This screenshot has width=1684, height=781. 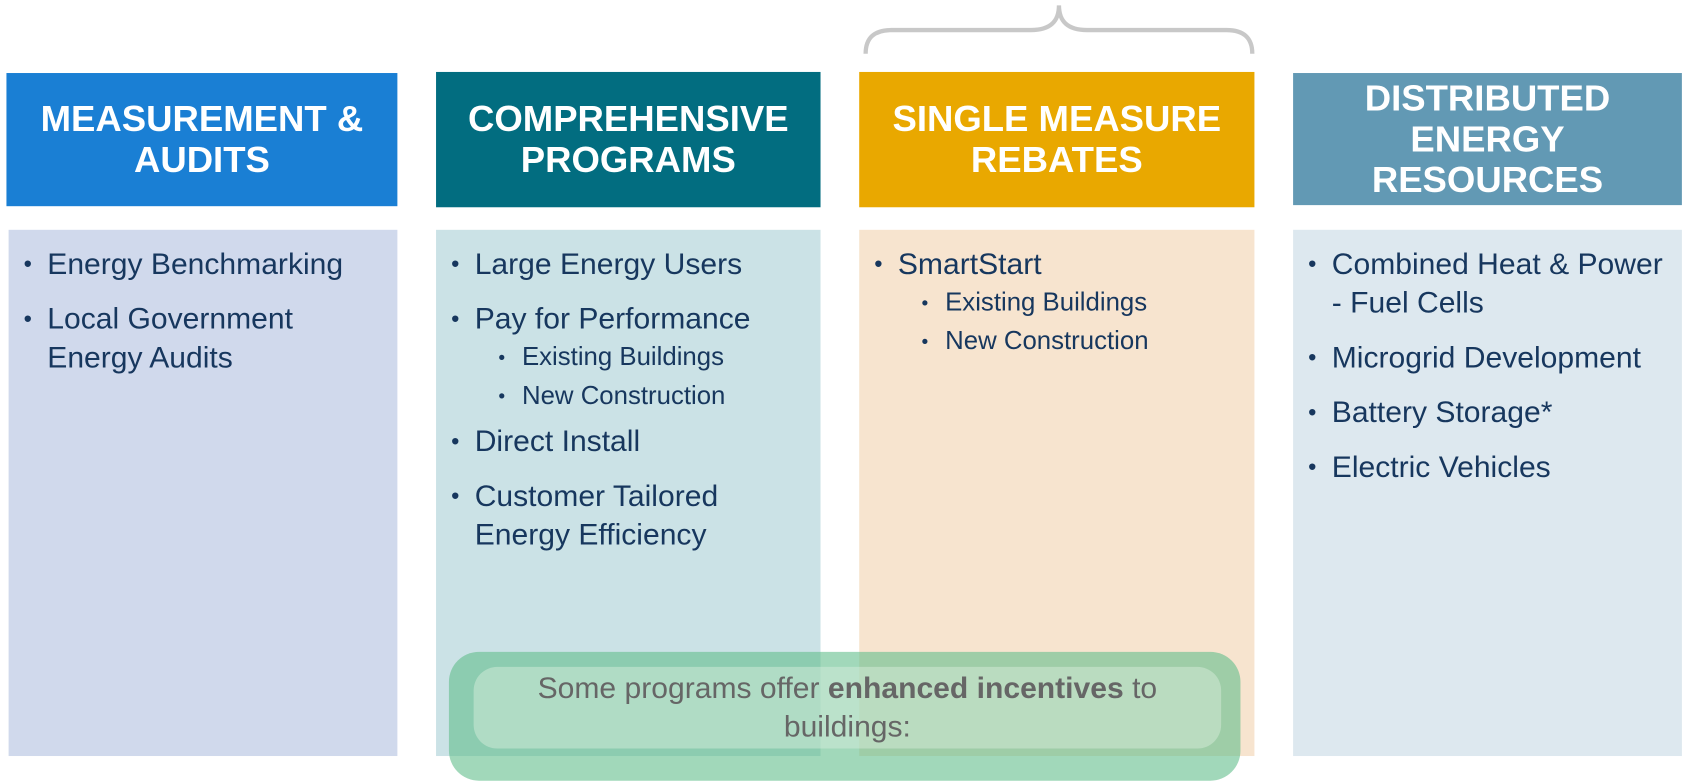 I want to click on item-text: SmartStart, so click(x=969, y=263).